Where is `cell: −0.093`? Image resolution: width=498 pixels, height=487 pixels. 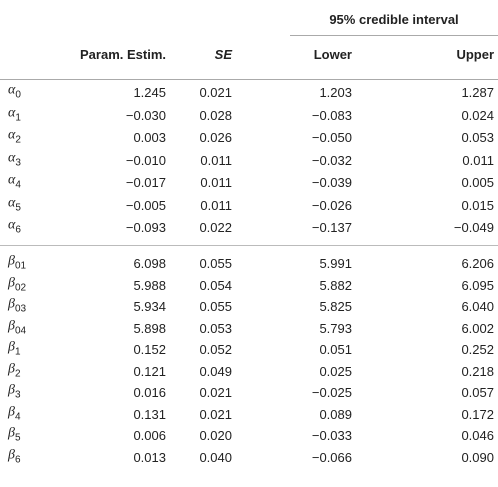 cell: −0.093 is located at coordinates (145, 227).